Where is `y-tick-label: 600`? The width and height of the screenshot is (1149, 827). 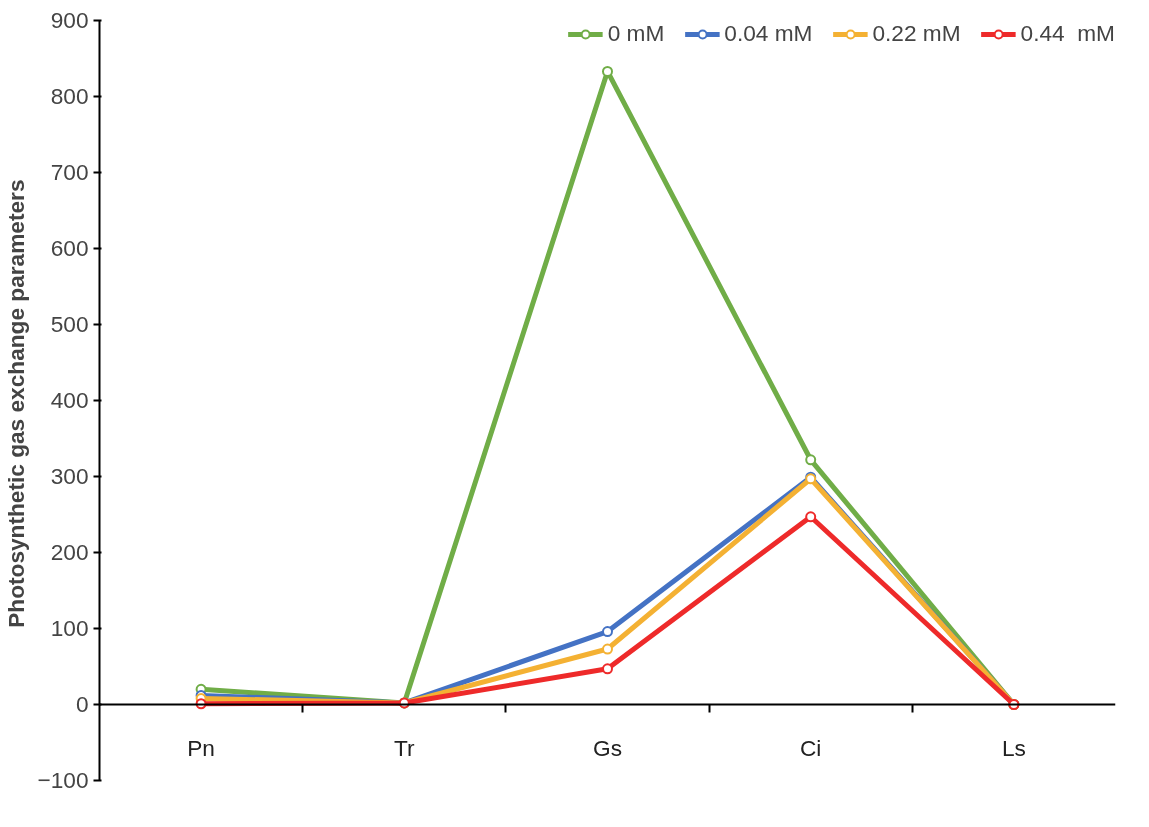 y-tick-label: 600 is located at coordinates (69, 248).